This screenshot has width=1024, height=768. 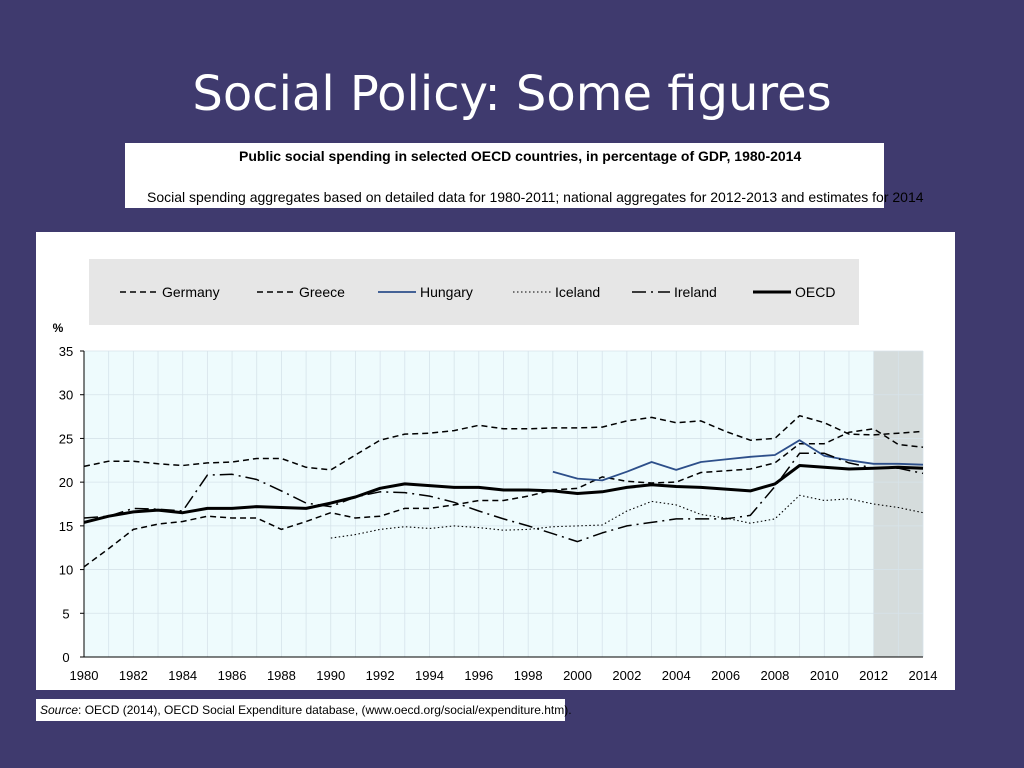 What do you see at coordinates (577, 292) in the screenshot?
I see `legend-label-iceland: Iceland` at bounding box center [577, 292].